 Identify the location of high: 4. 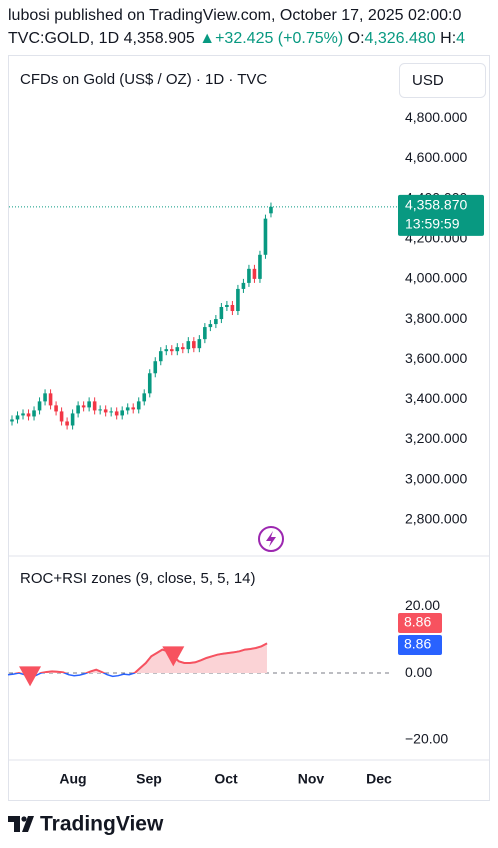
(460, 38).